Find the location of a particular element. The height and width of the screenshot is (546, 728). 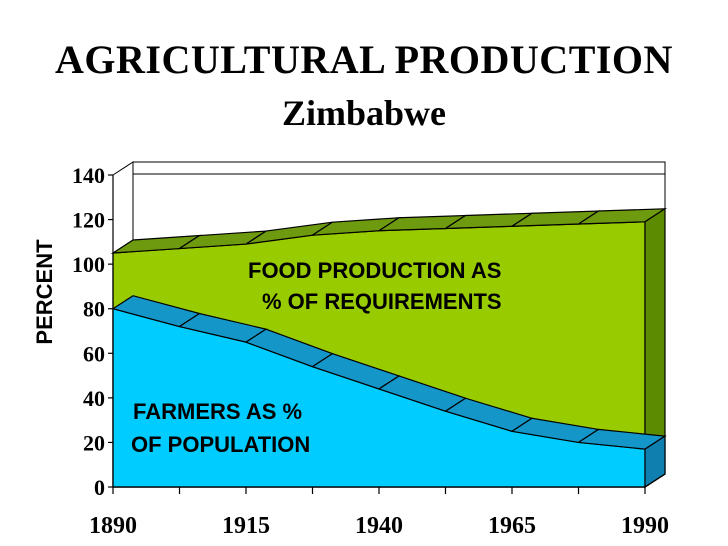

floor-edge is located at coordinates (655, 480).